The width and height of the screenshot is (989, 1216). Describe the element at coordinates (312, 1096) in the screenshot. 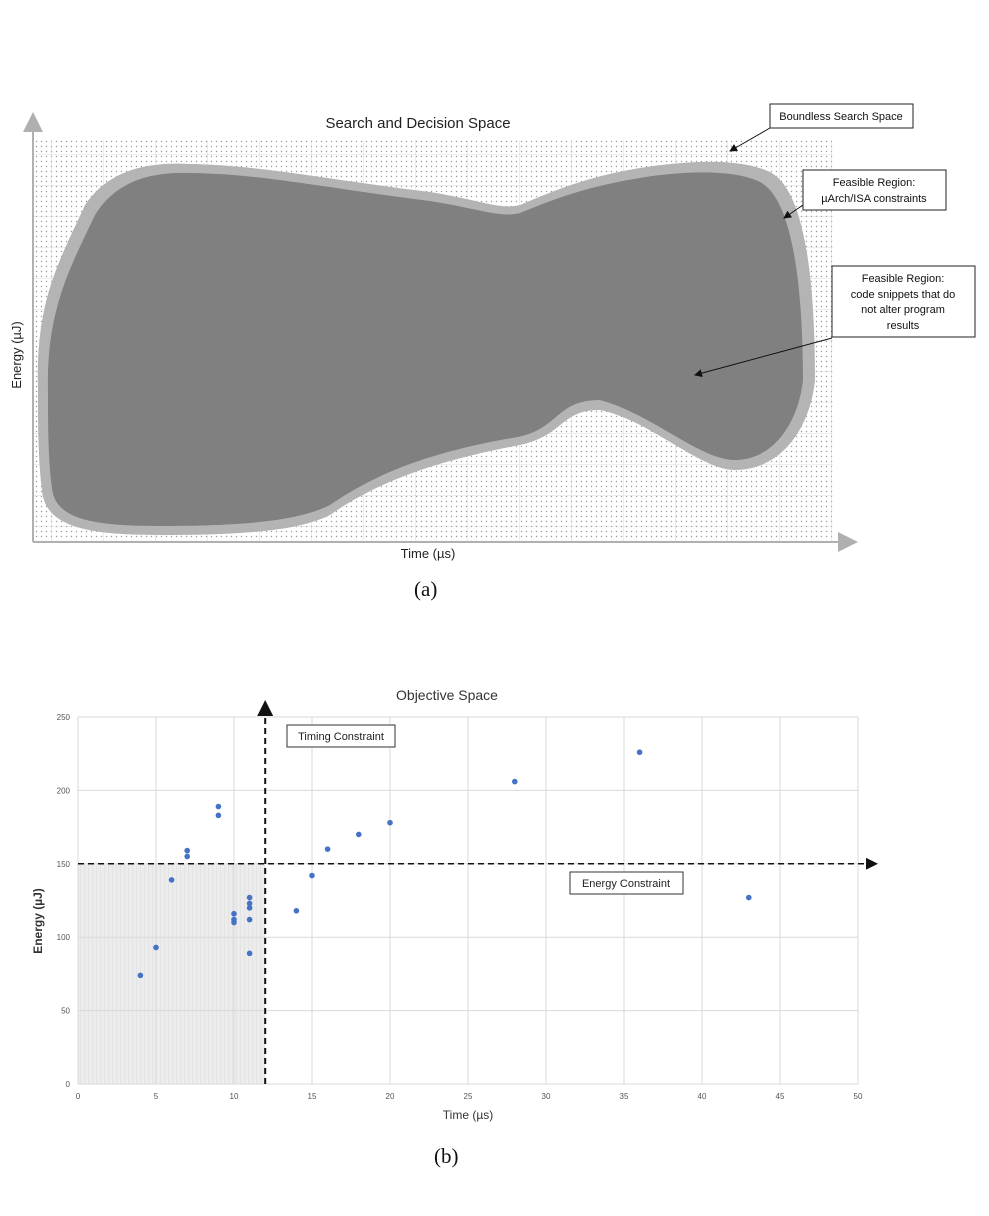

I see `x-tick-label: 15` at that location.